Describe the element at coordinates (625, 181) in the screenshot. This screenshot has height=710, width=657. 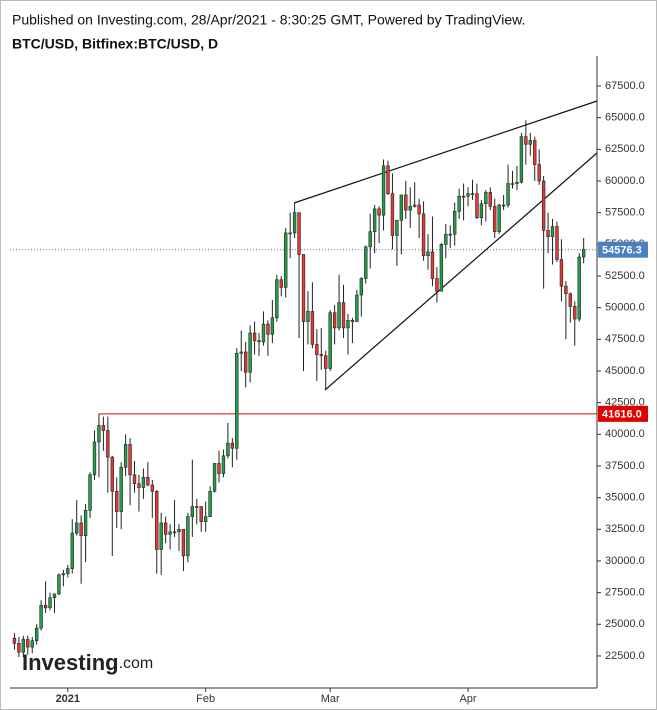
I see `y-tick-label: 60000.0` at that location.